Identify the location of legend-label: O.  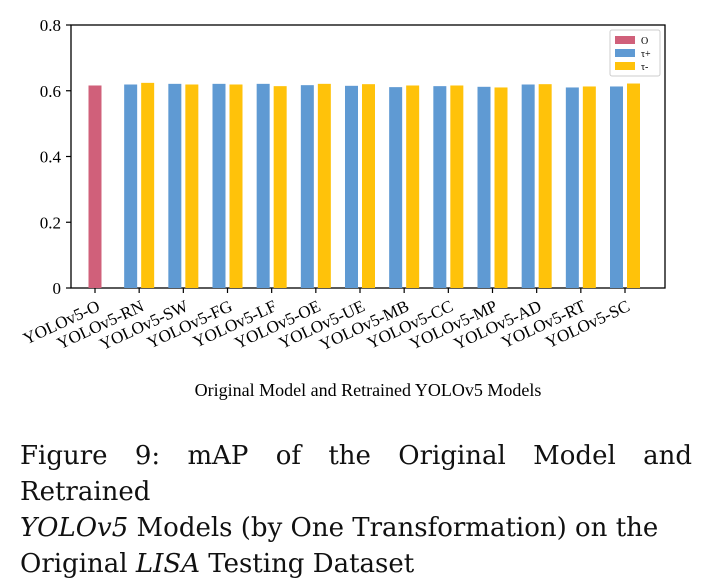
(644, 41).